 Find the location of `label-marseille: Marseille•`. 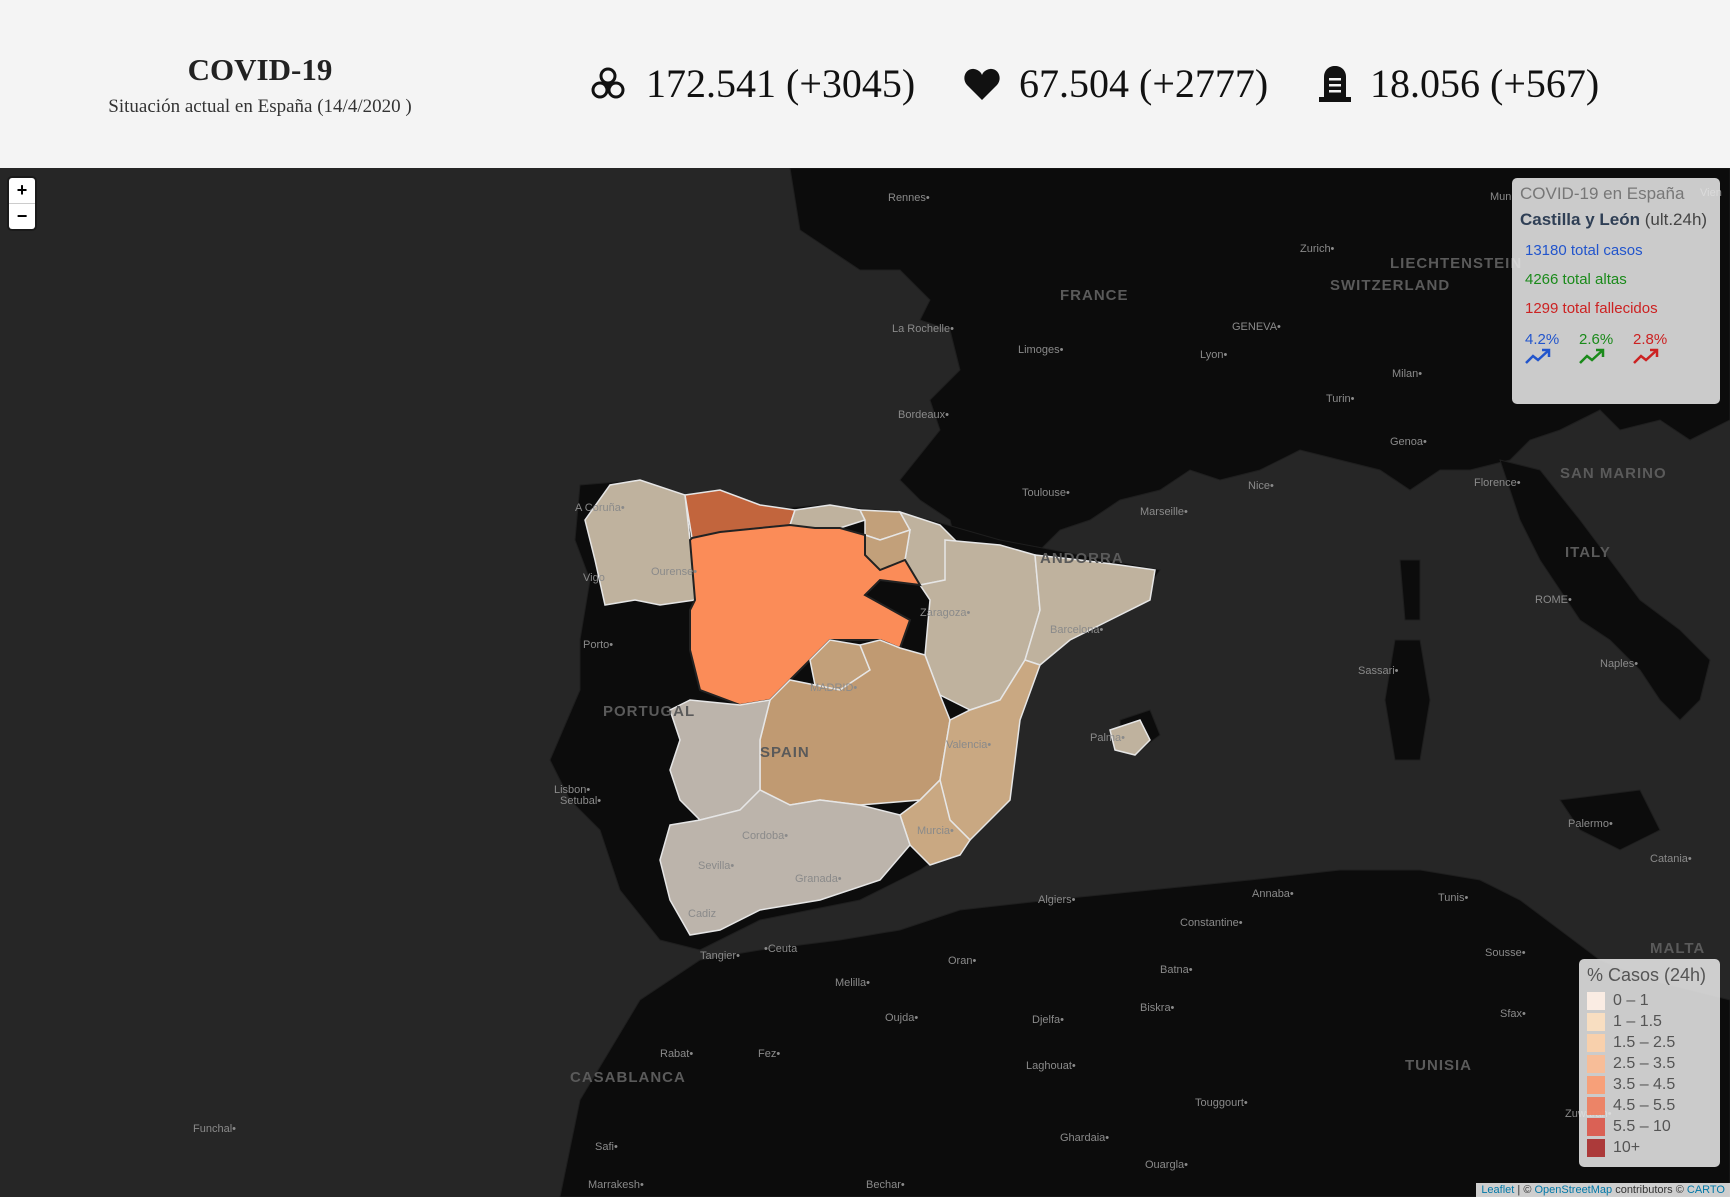

label-marseille: Marseille• is located at coordinates (1164, 512).